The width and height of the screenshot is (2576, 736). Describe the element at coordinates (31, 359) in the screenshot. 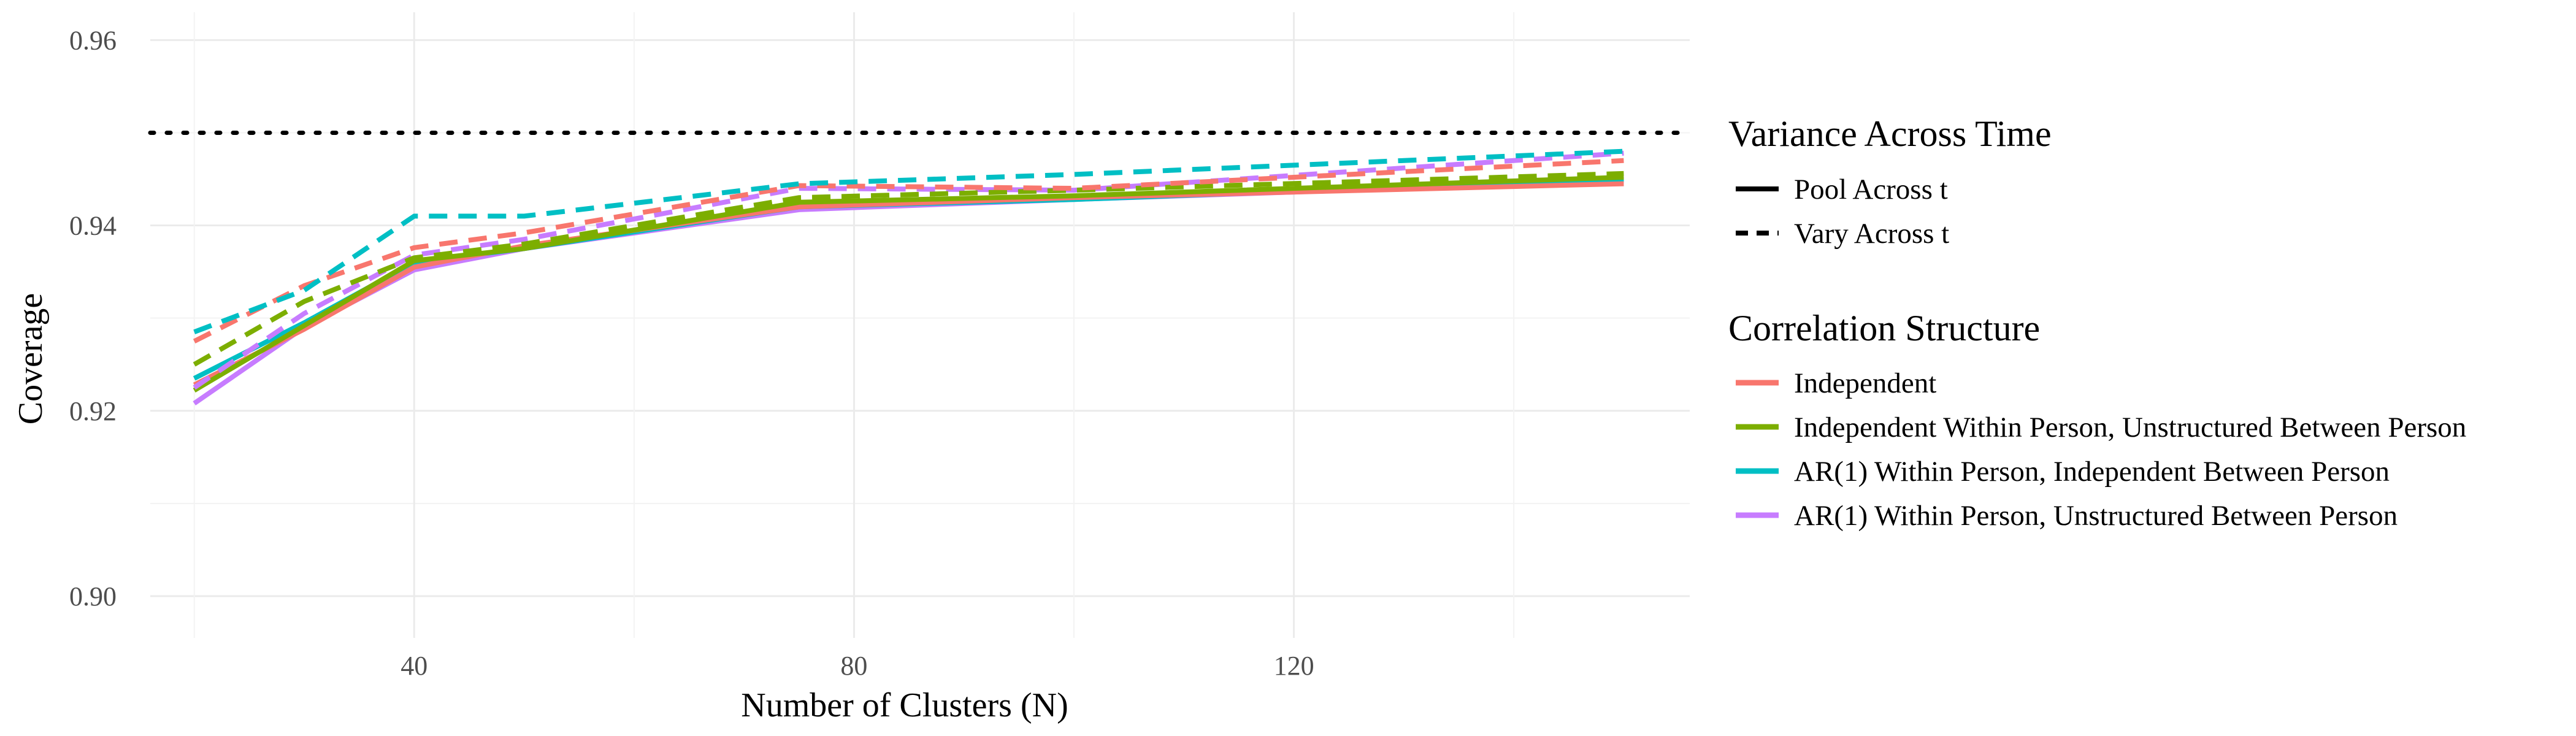

I see `y-axis-title: Coverage` at that location.